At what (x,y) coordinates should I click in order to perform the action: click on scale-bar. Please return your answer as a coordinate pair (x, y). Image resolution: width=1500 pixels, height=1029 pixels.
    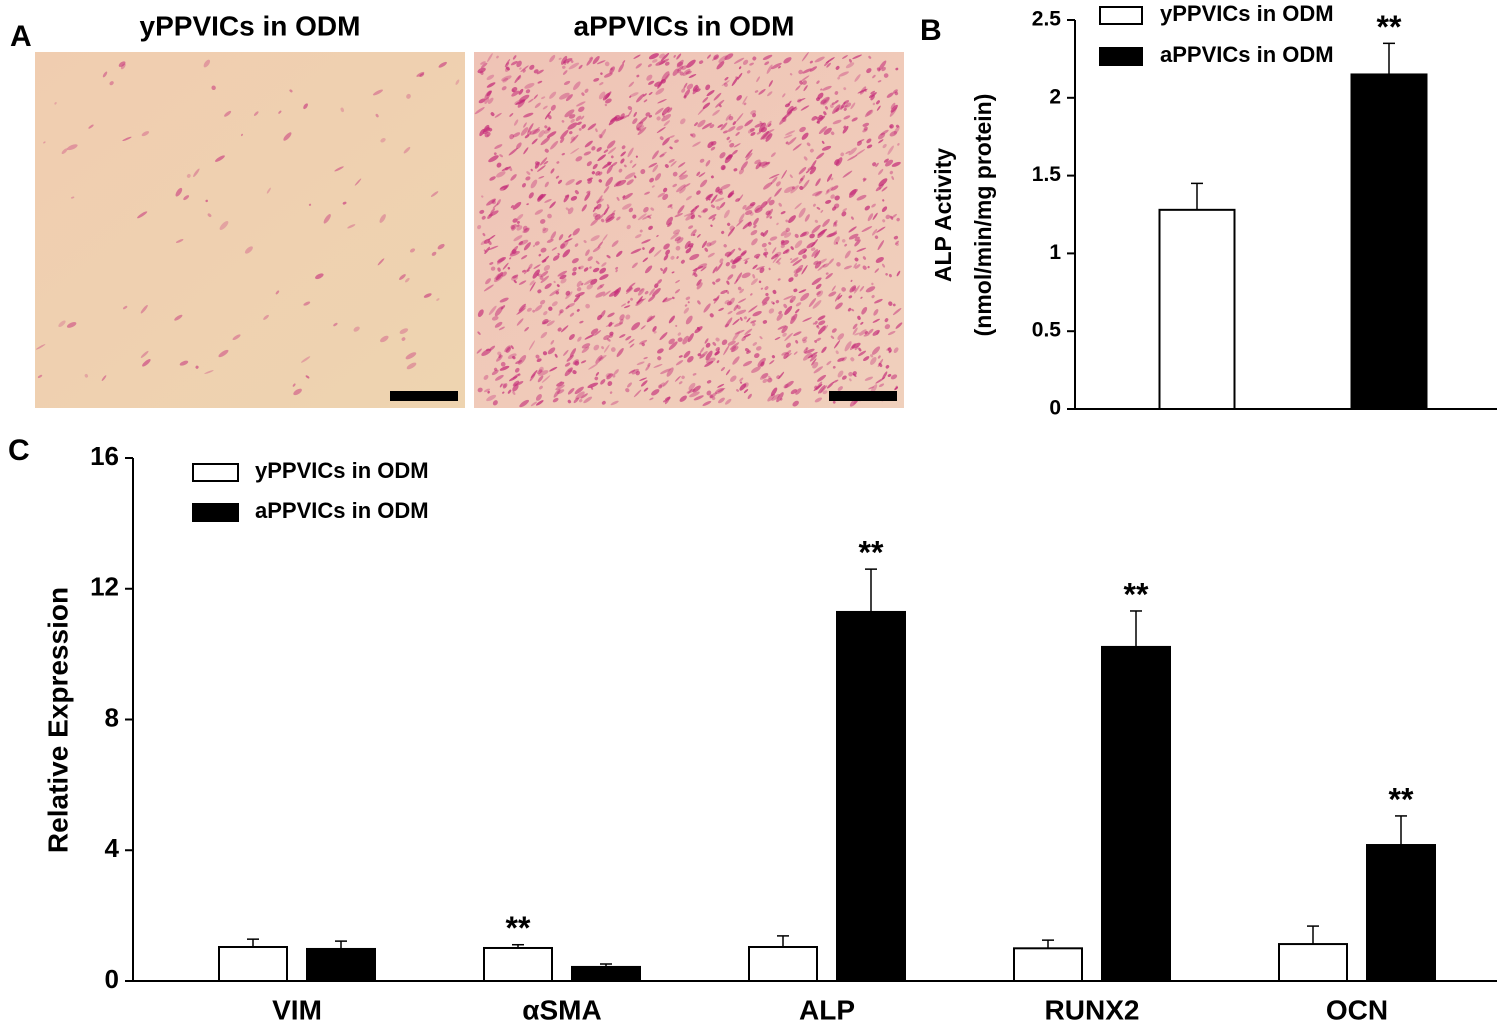
    Looking at the image, I should click on (863, 396).